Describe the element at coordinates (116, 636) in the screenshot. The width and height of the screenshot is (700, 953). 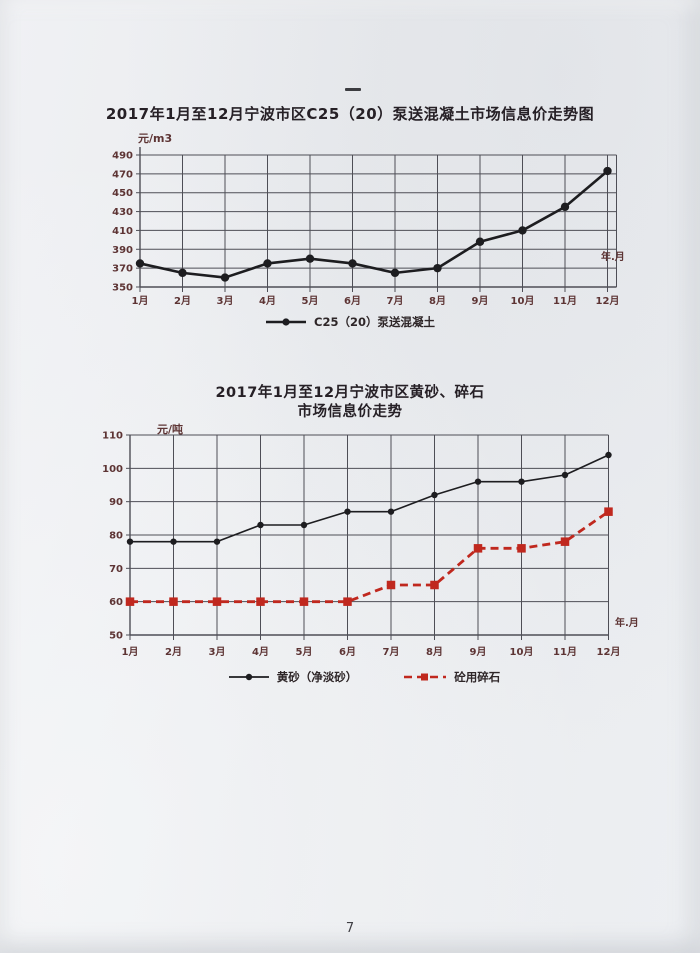
I see `svg-text: 50` at that location.